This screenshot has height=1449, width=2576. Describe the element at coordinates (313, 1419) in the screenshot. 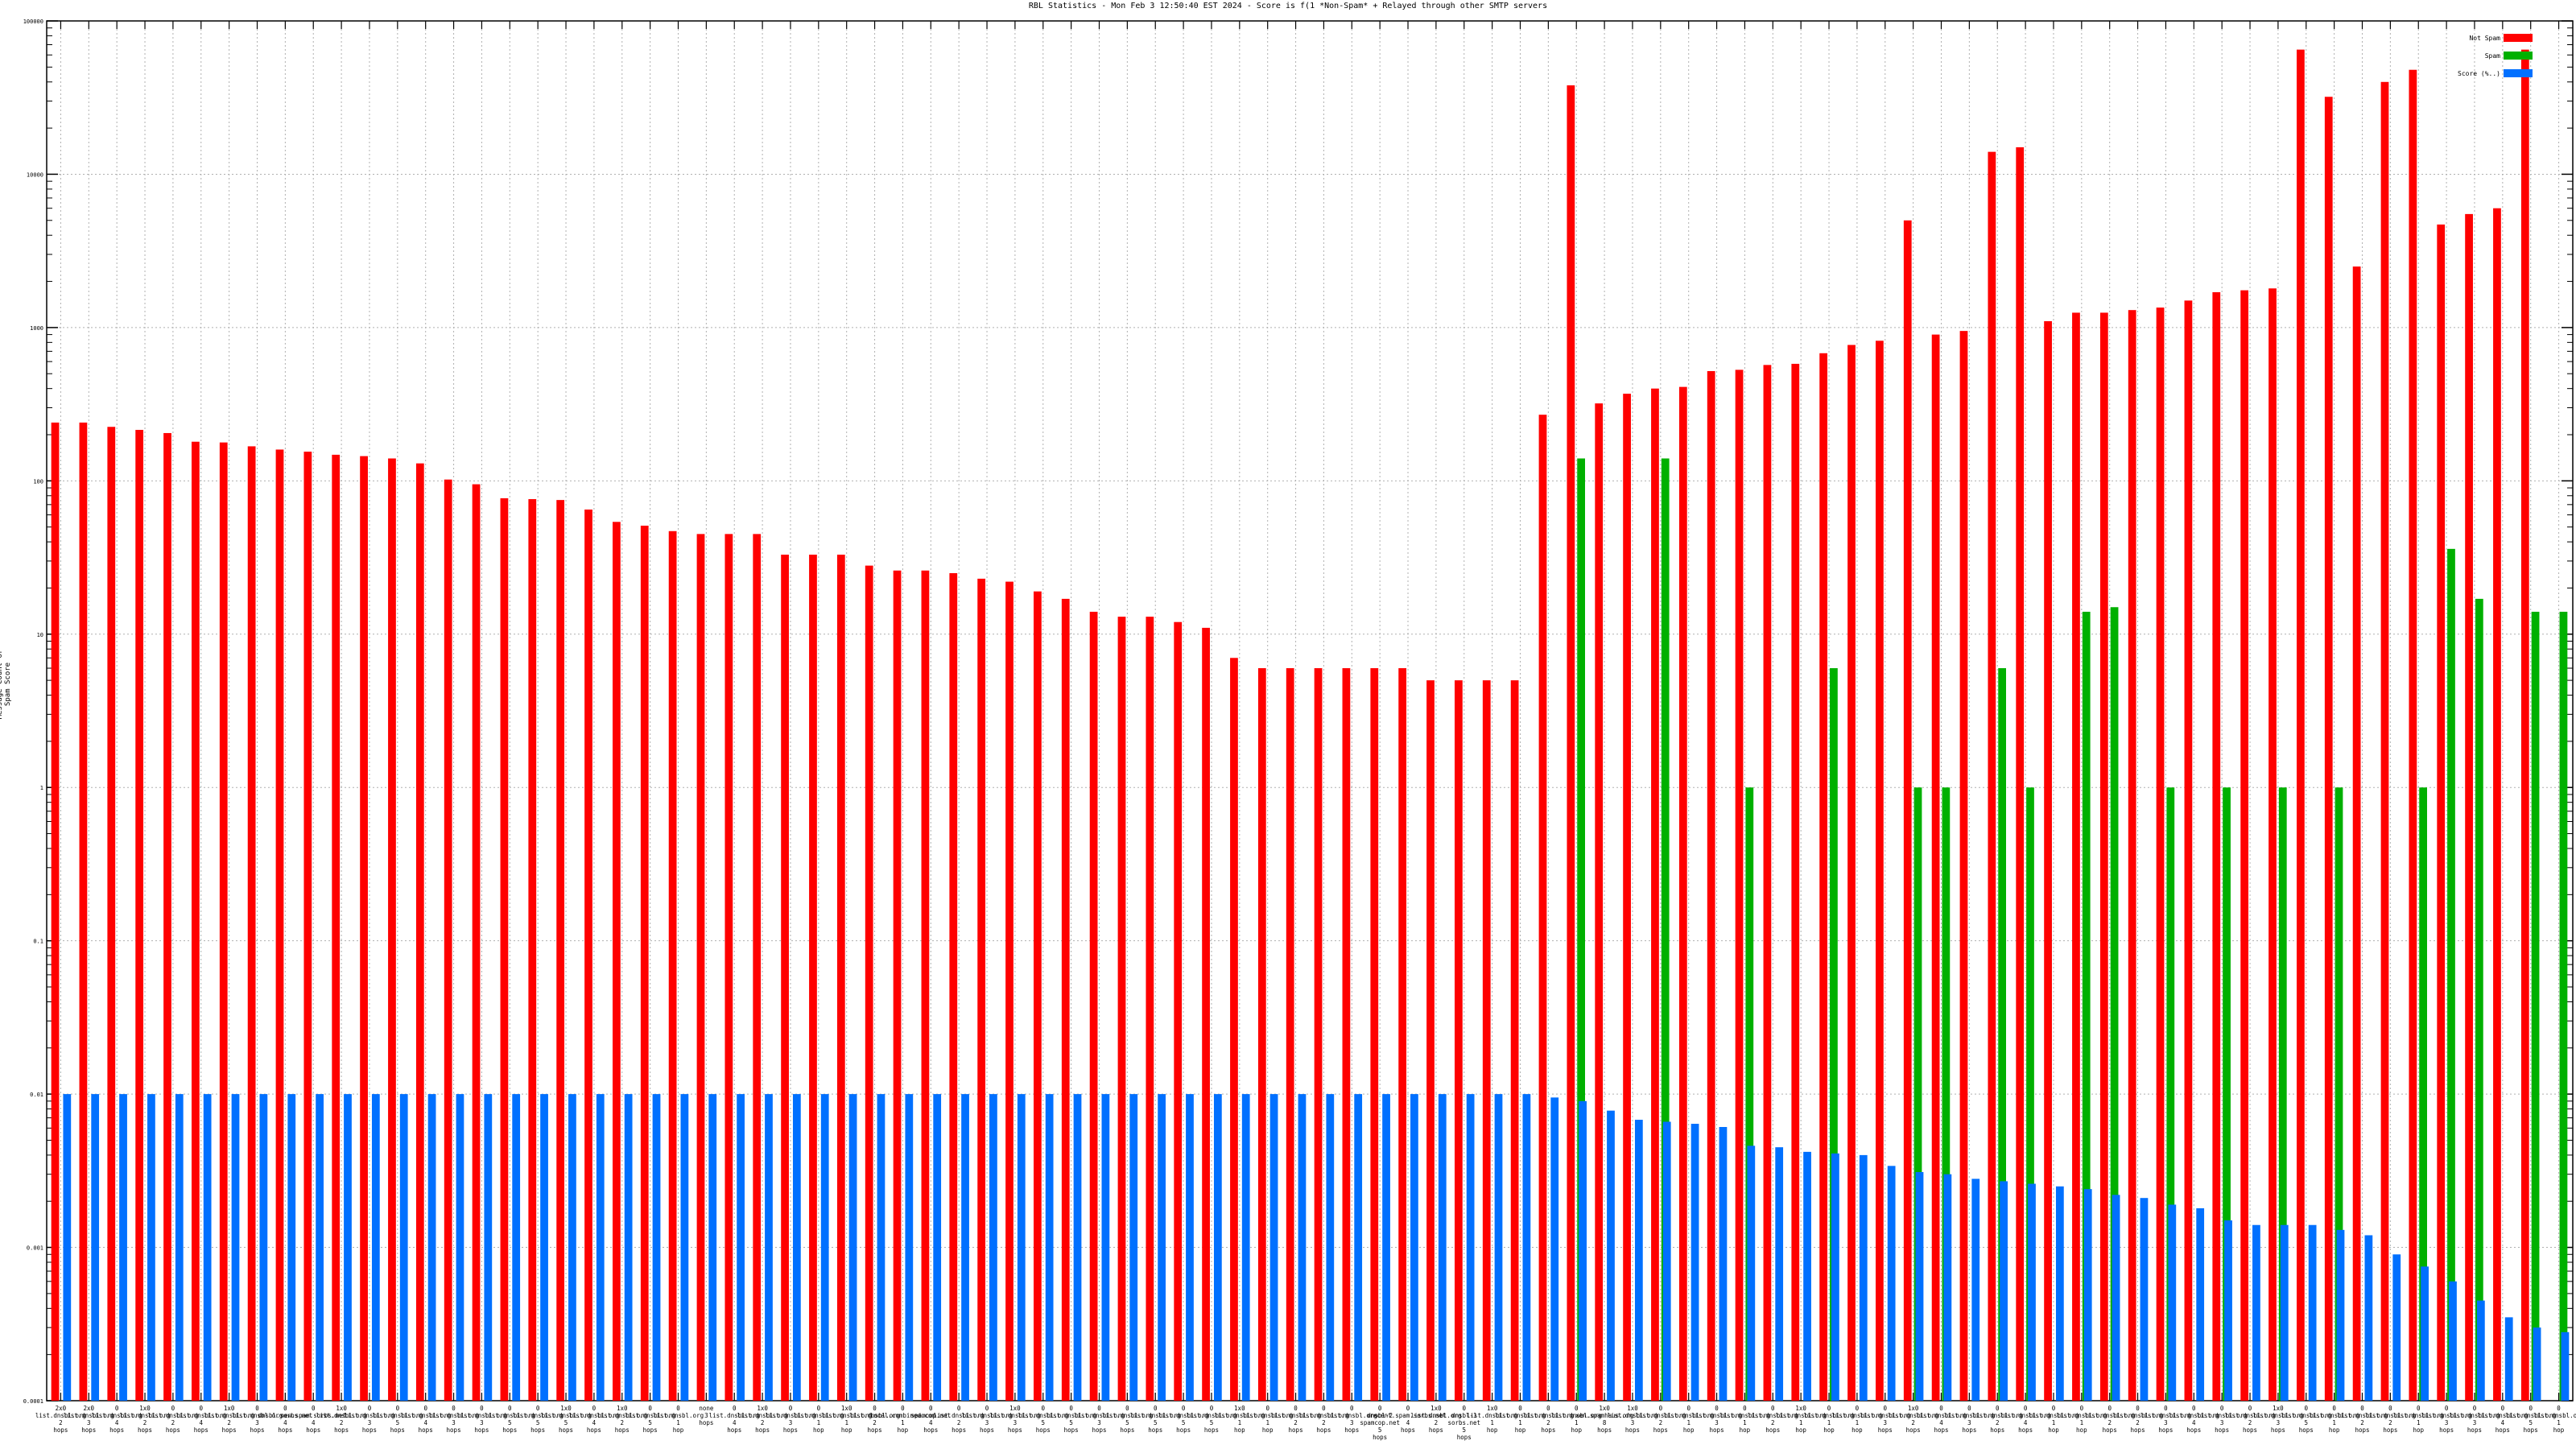

I see `x-tick-label: 0 new.spam.sorbs.net 4 hops` at that location.